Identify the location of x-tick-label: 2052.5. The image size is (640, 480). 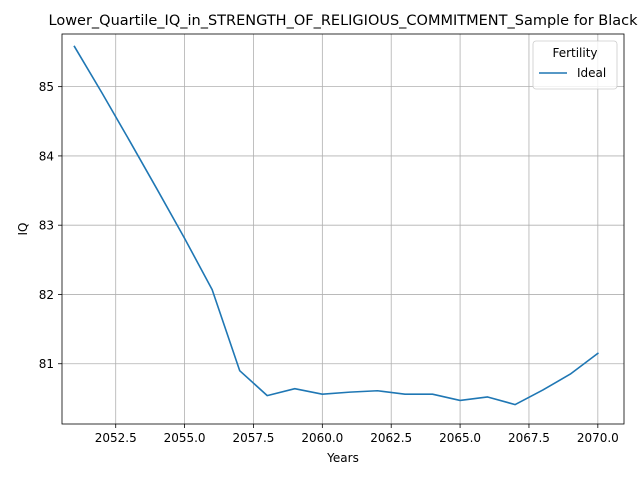
(116, 438).